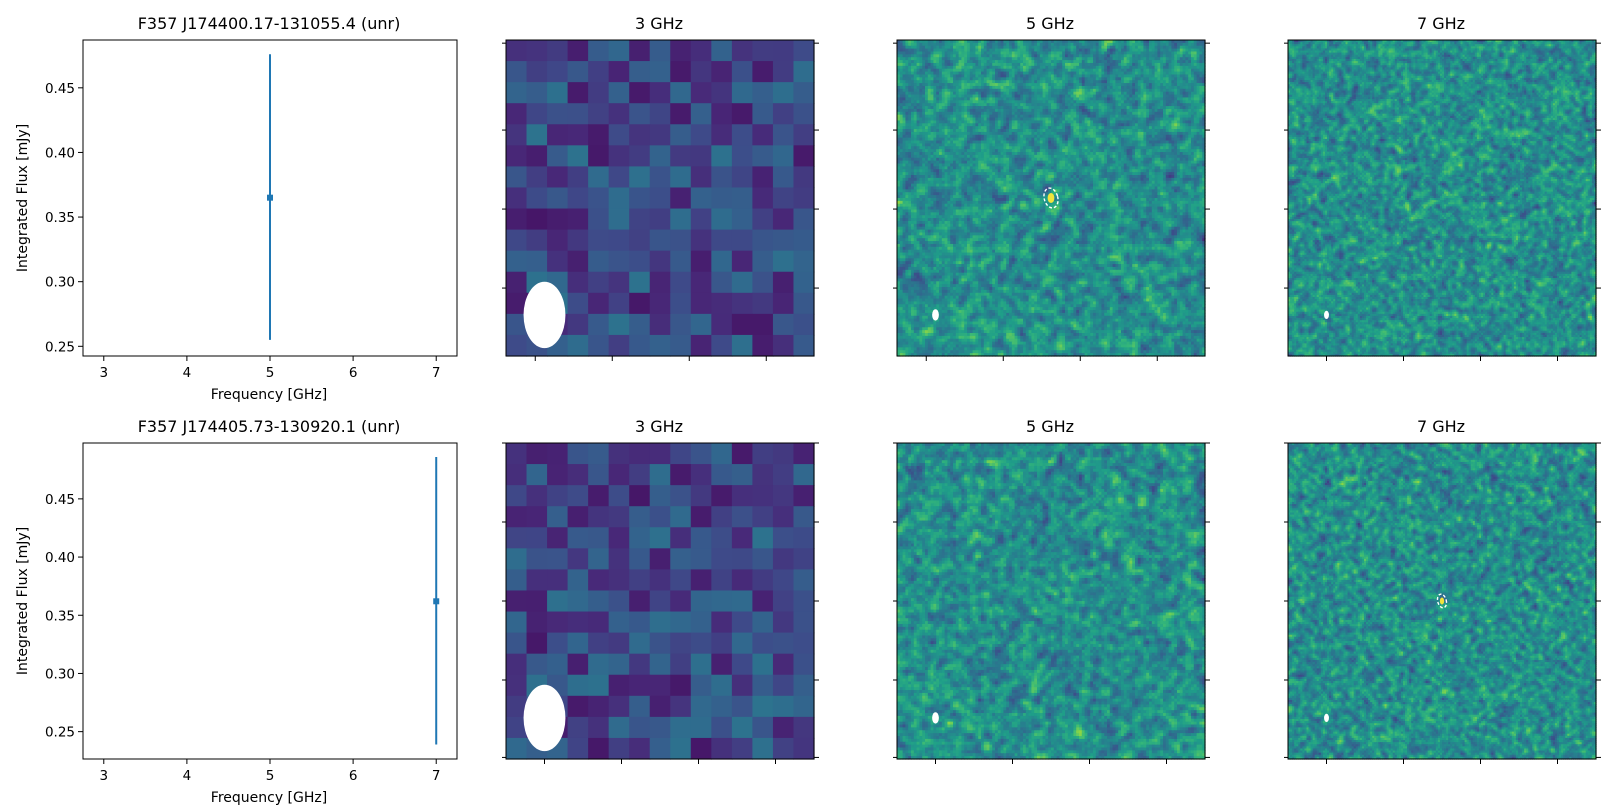  I want to click on spectrum-title: F357 J174400.17-131055.4 (unr), so click(269, 23).